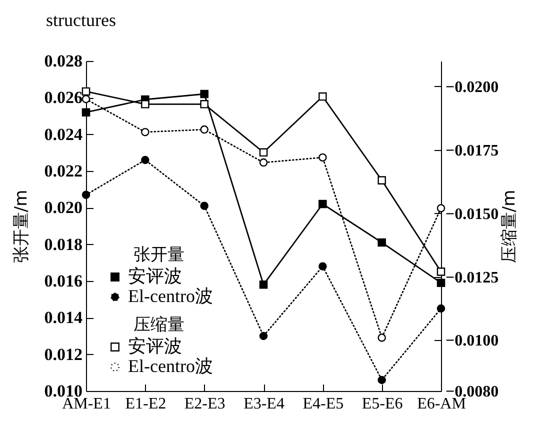 The image size is (536, 421). I want to click on annotation: 压缩量, so click(159, 325).